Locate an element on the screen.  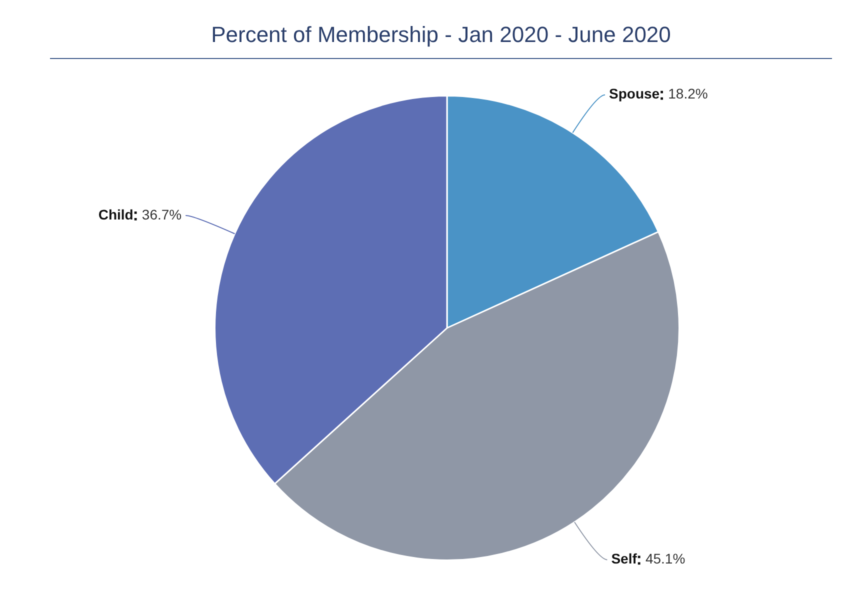
slice-label: Child is located at coordinates (116, 214).